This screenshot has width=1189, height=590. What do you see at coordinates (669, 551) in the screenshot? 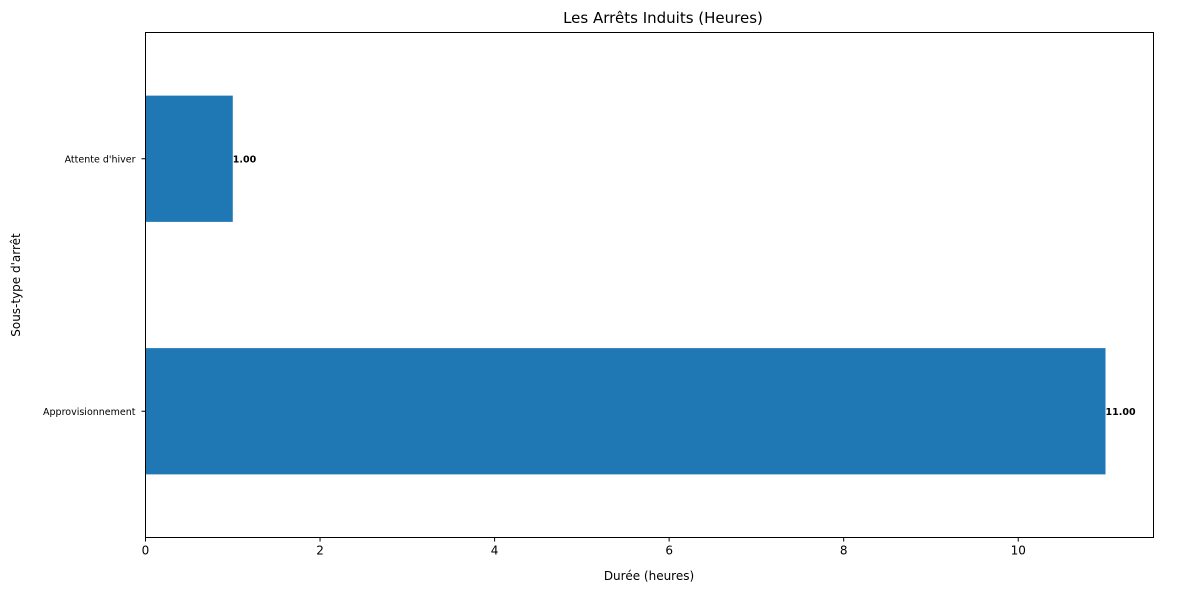
I see `x-tick-label: 6` at bounding box center [669, 551].